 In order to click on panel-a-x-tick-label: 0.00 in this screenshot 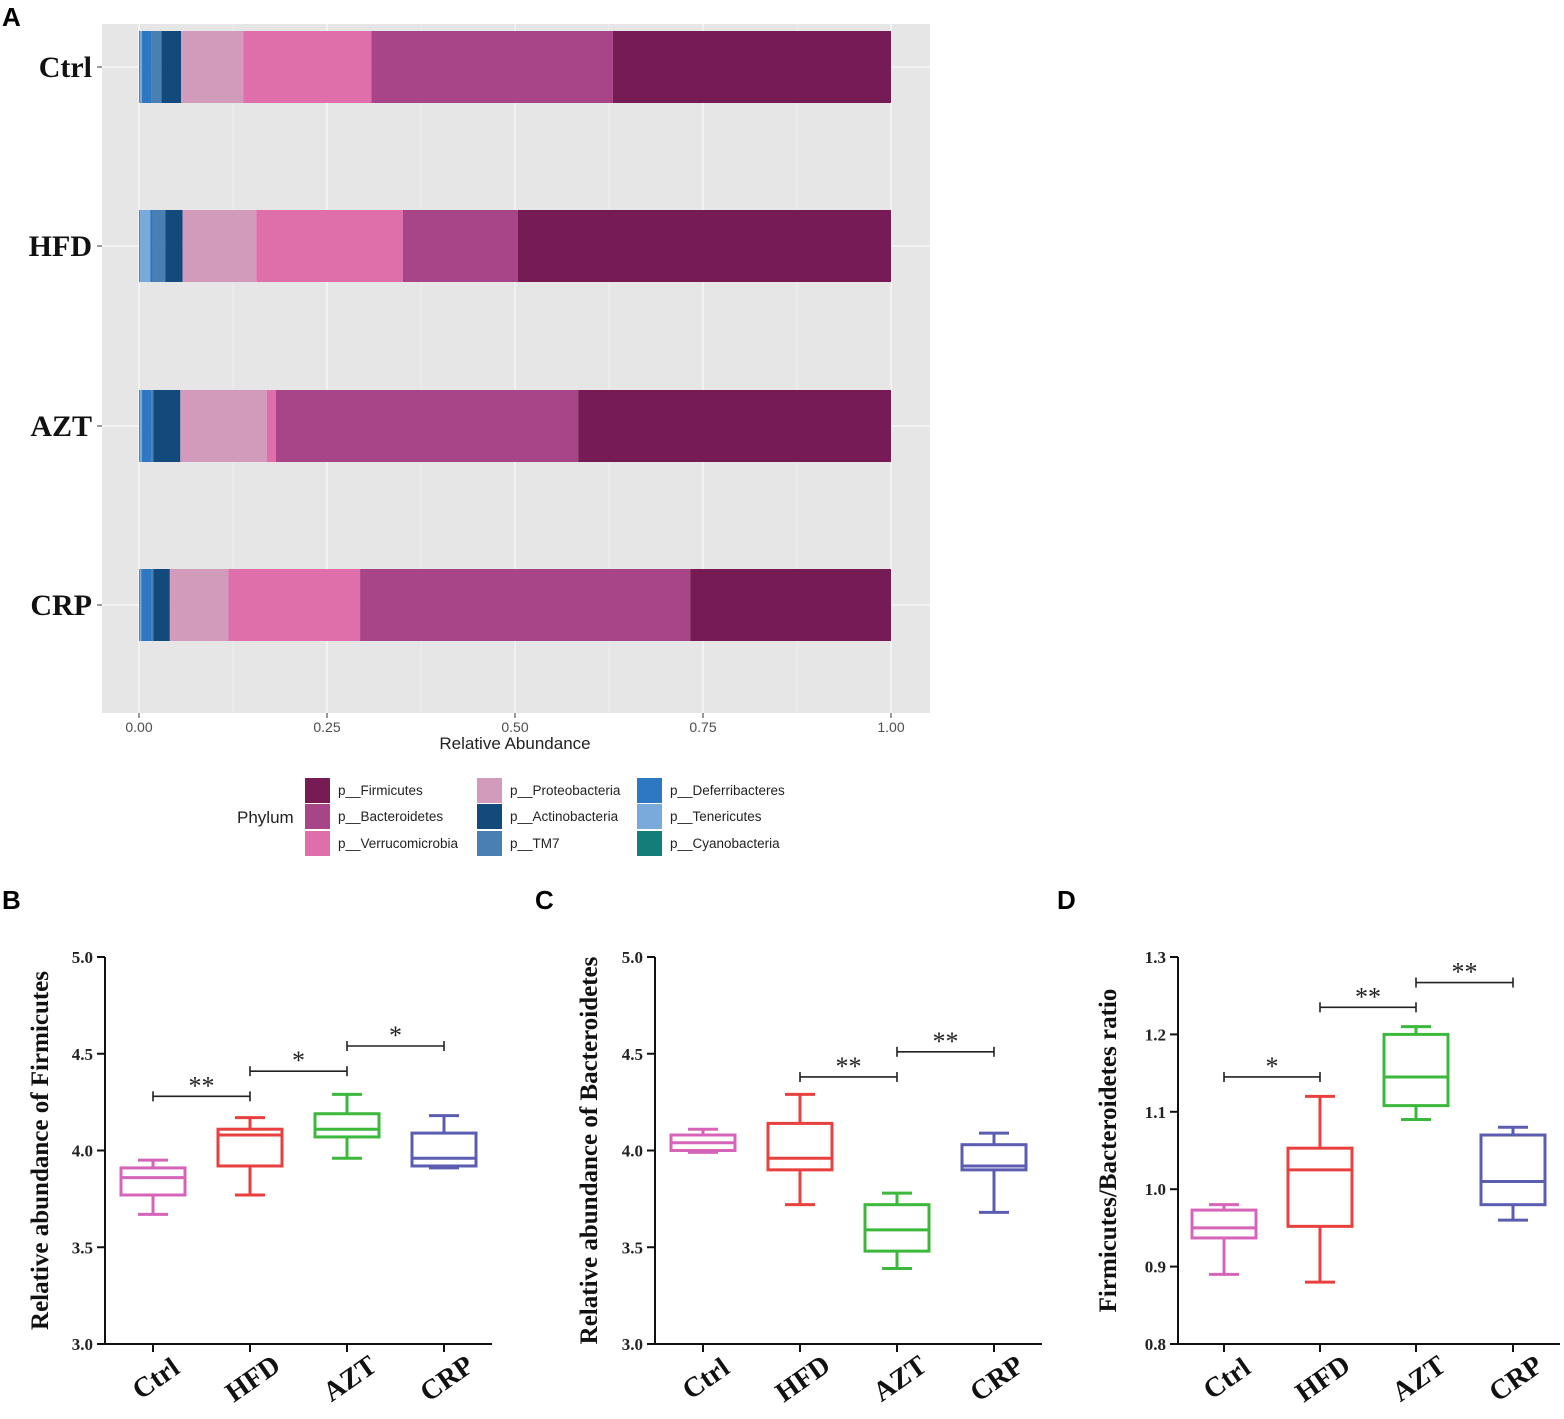, I will do `click(138, 727)`.